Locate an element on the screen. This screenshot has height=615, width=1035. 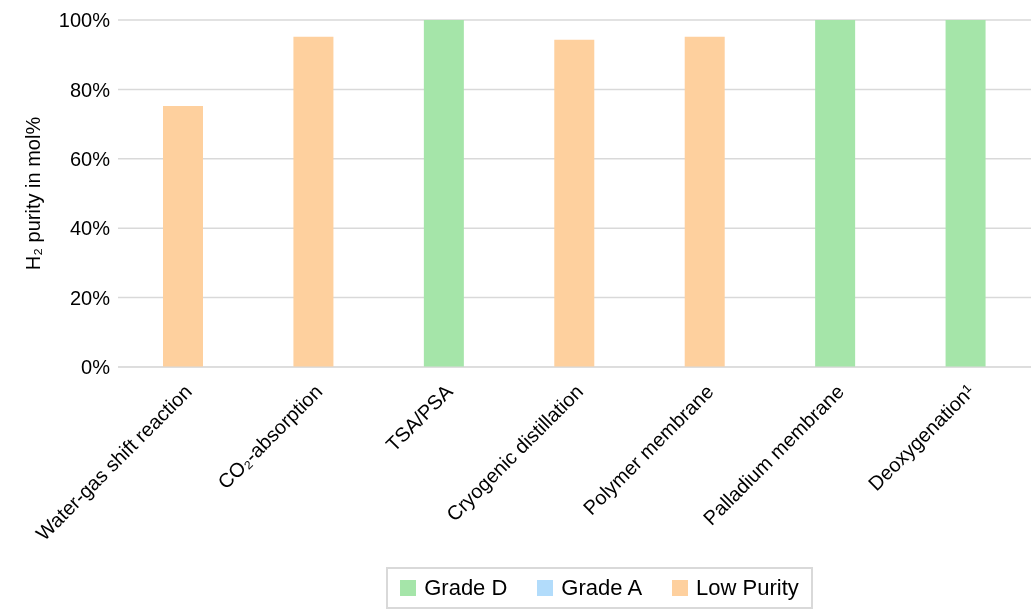
y-tick-label: 20% is located at coordinates (90, 297).